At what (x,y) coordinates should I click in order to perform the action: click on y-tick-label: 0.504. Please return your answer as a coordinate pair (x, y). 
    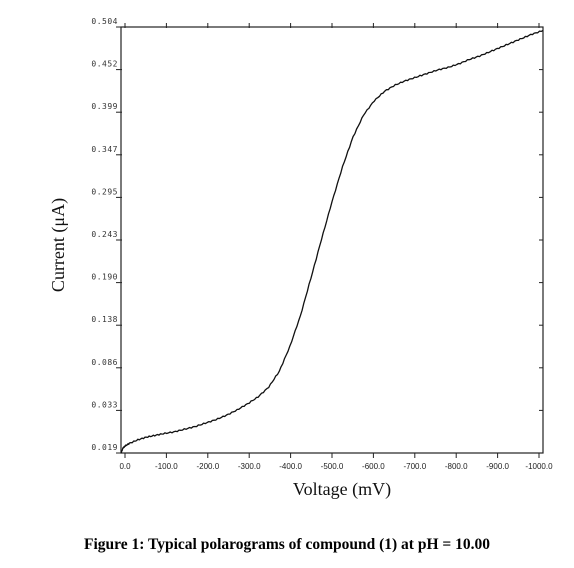
    Looking at the image, I should click on (104, 21).